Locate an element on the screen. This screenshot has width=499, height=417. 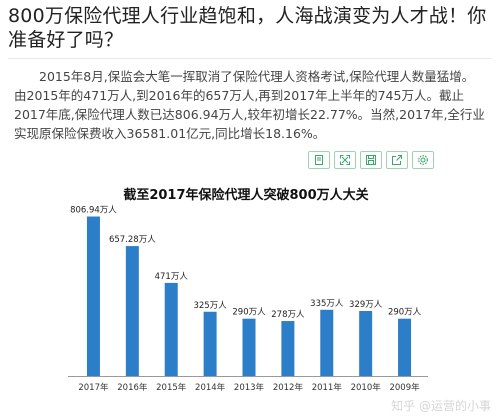
copy-button is located at coordinates (319, 160).